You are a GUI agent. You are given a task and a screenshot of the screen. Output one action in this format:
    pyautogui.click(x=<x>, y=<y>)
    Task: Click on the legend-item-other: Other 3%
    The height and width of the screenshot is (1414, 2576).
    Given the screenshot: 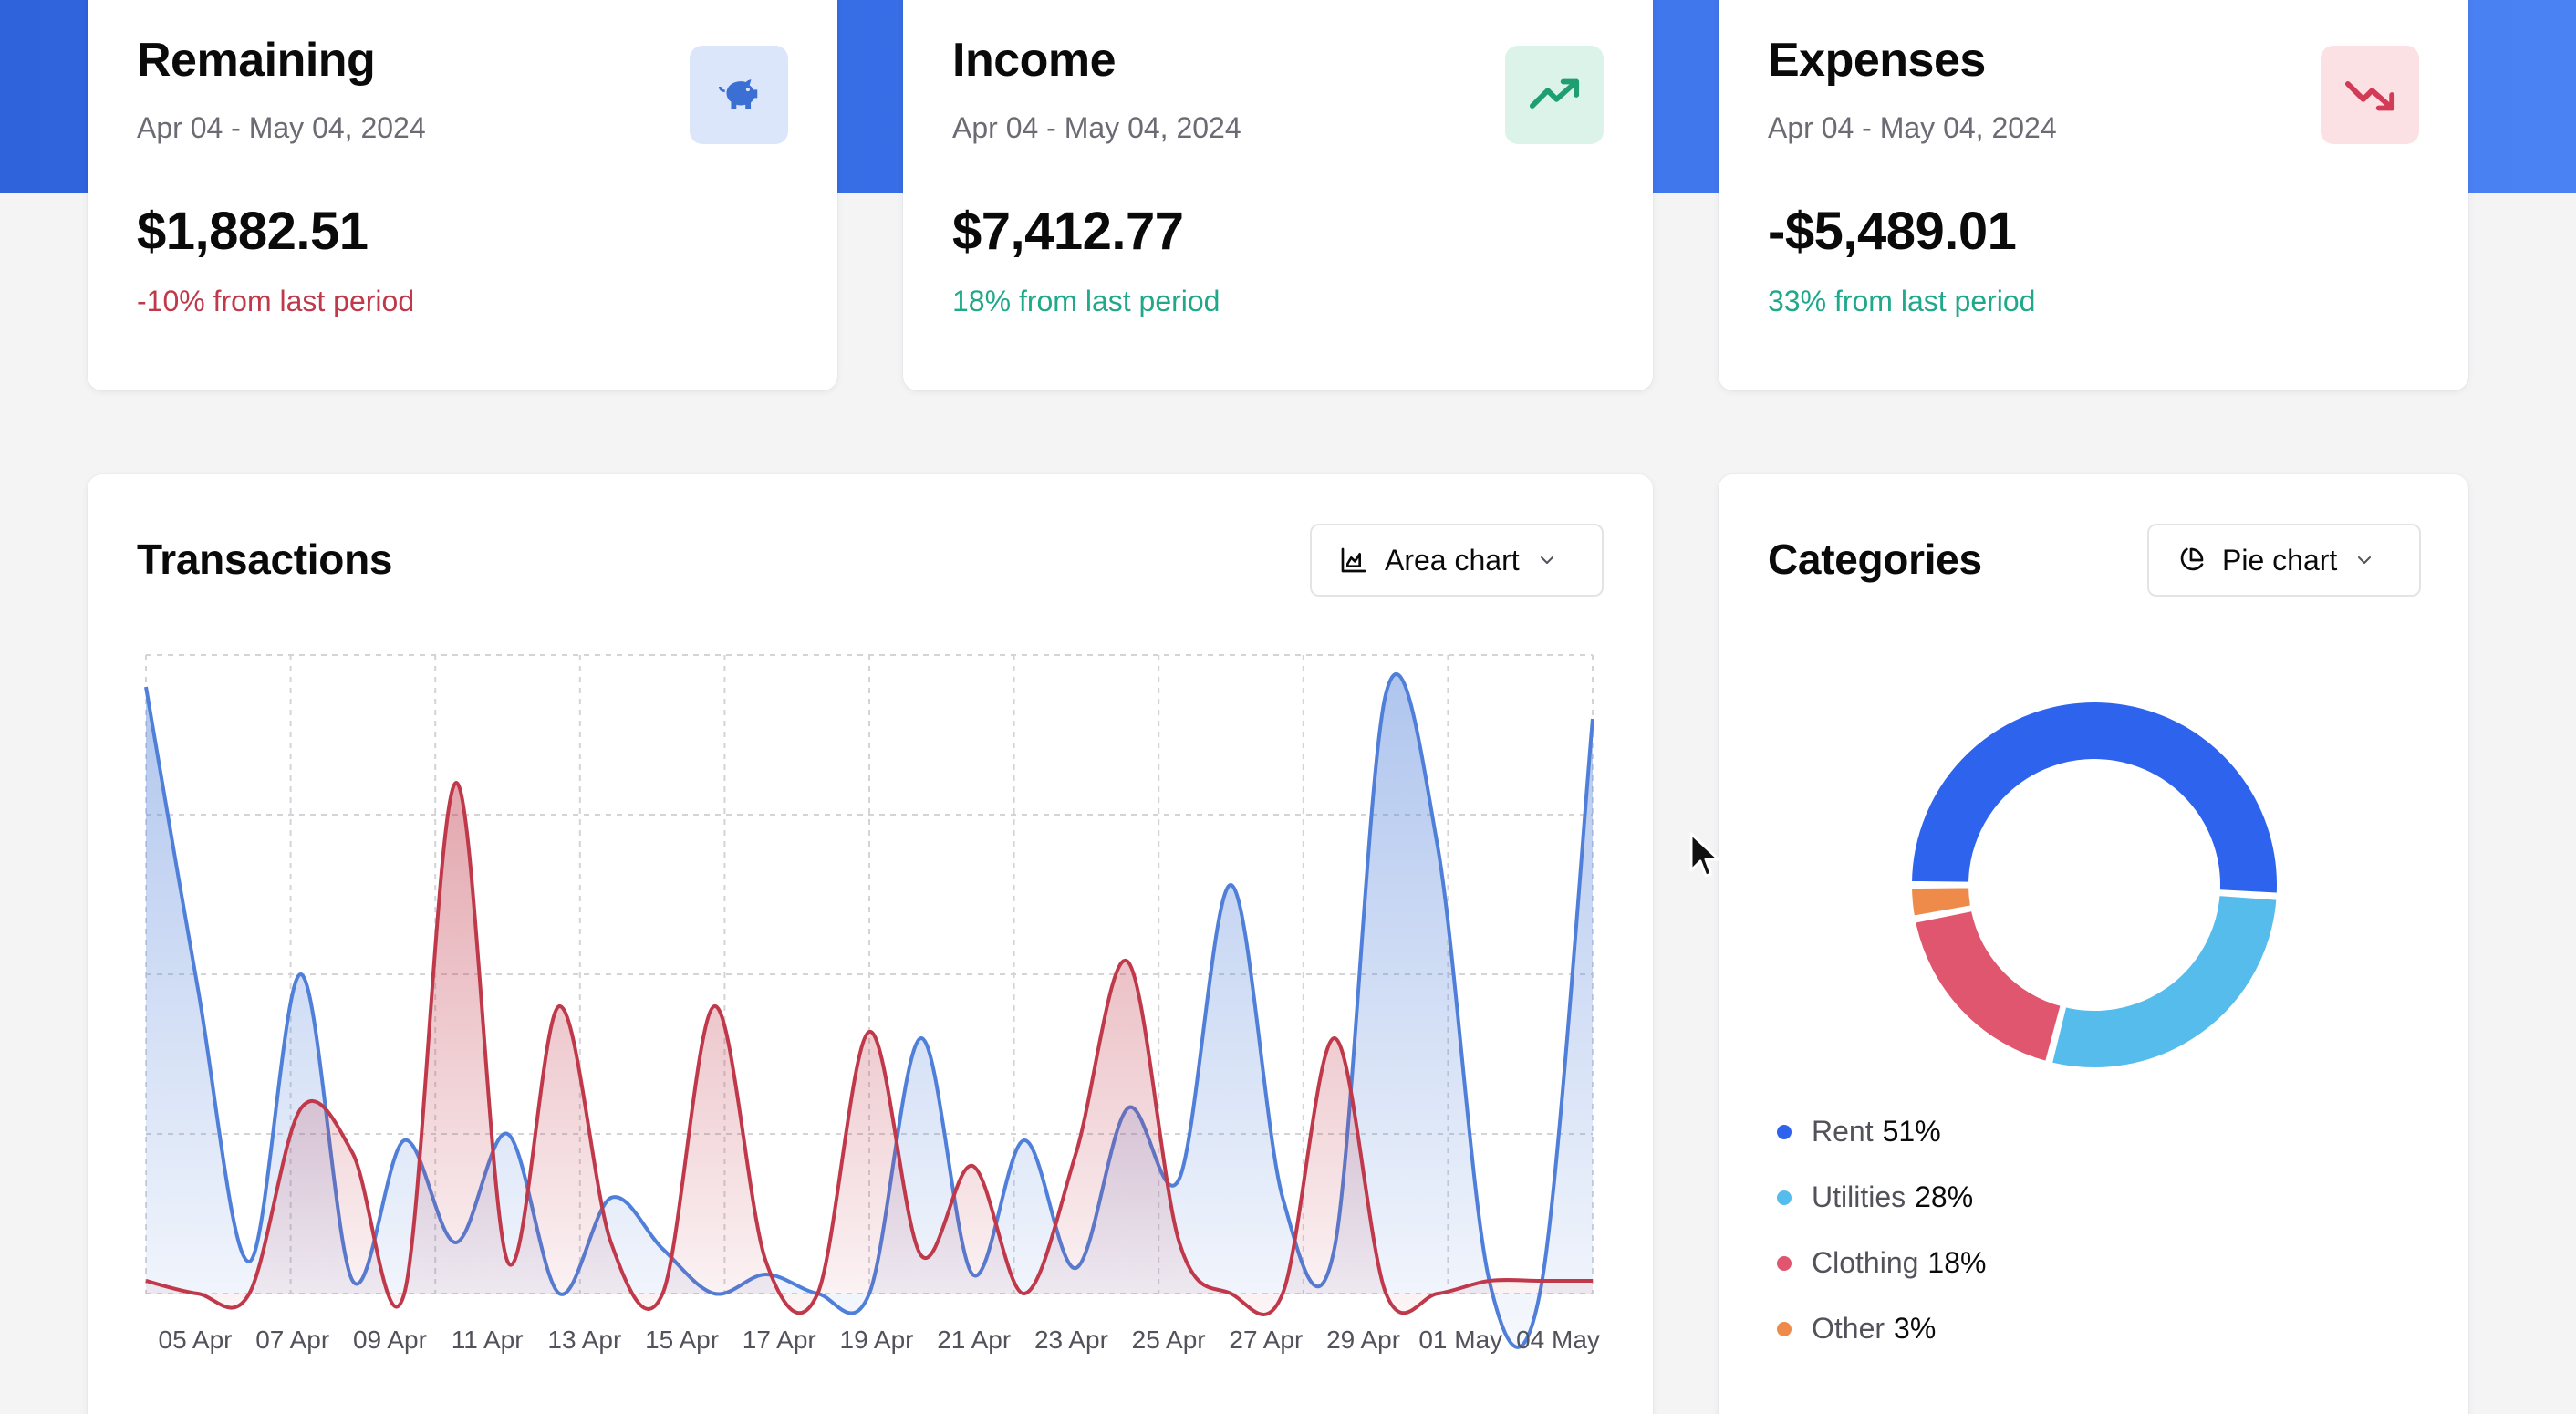 What is the action you would take?
    pyautogui.click(x=1857, y=1329)
    